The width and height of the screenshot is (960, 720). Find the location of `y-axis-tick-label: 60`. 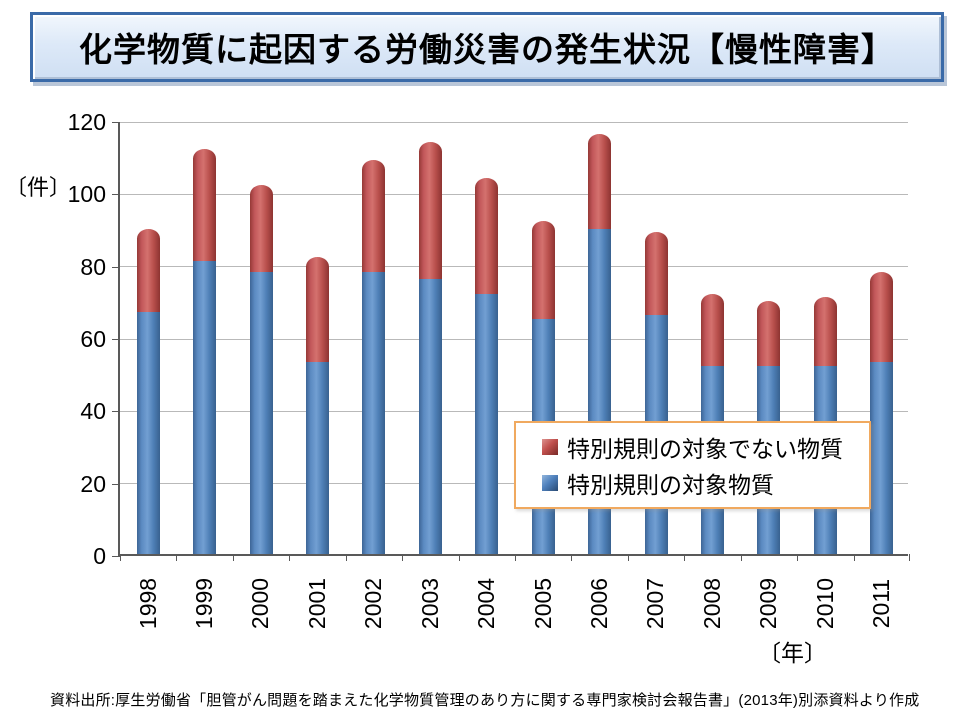

y-axis-tick-label: 60 is located at coordinates (93, 339).